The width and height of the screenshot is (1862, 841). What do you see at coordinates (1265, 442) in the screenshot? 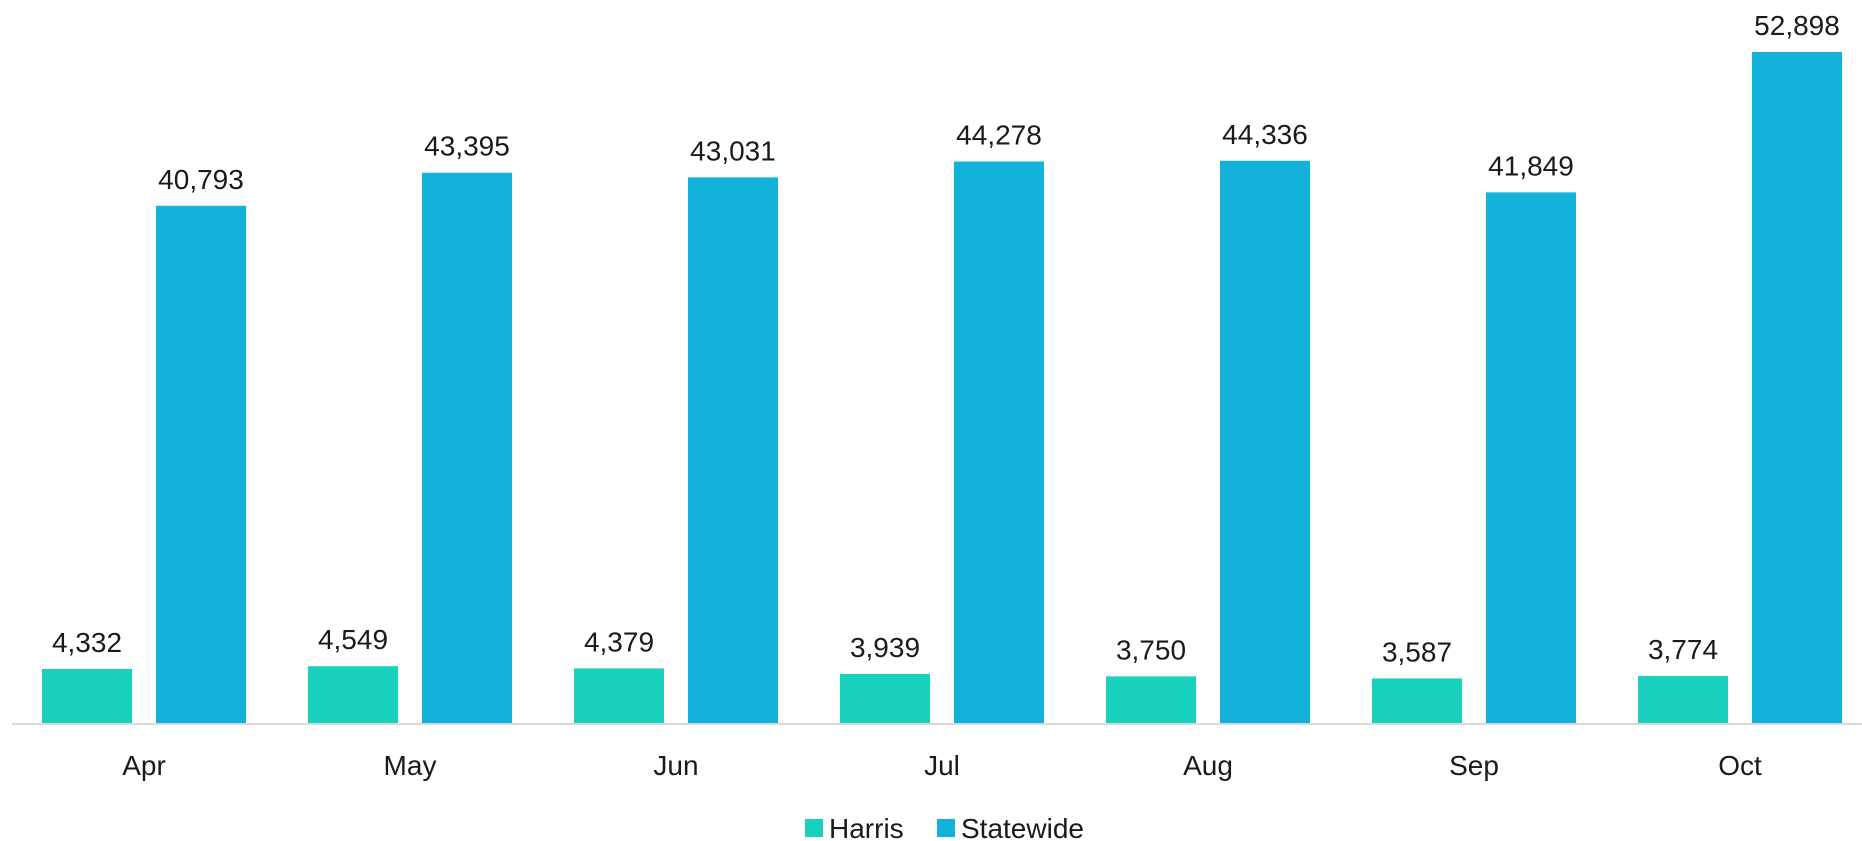
I see `bar-statewide-aug` at bounding box center [1265, 442].